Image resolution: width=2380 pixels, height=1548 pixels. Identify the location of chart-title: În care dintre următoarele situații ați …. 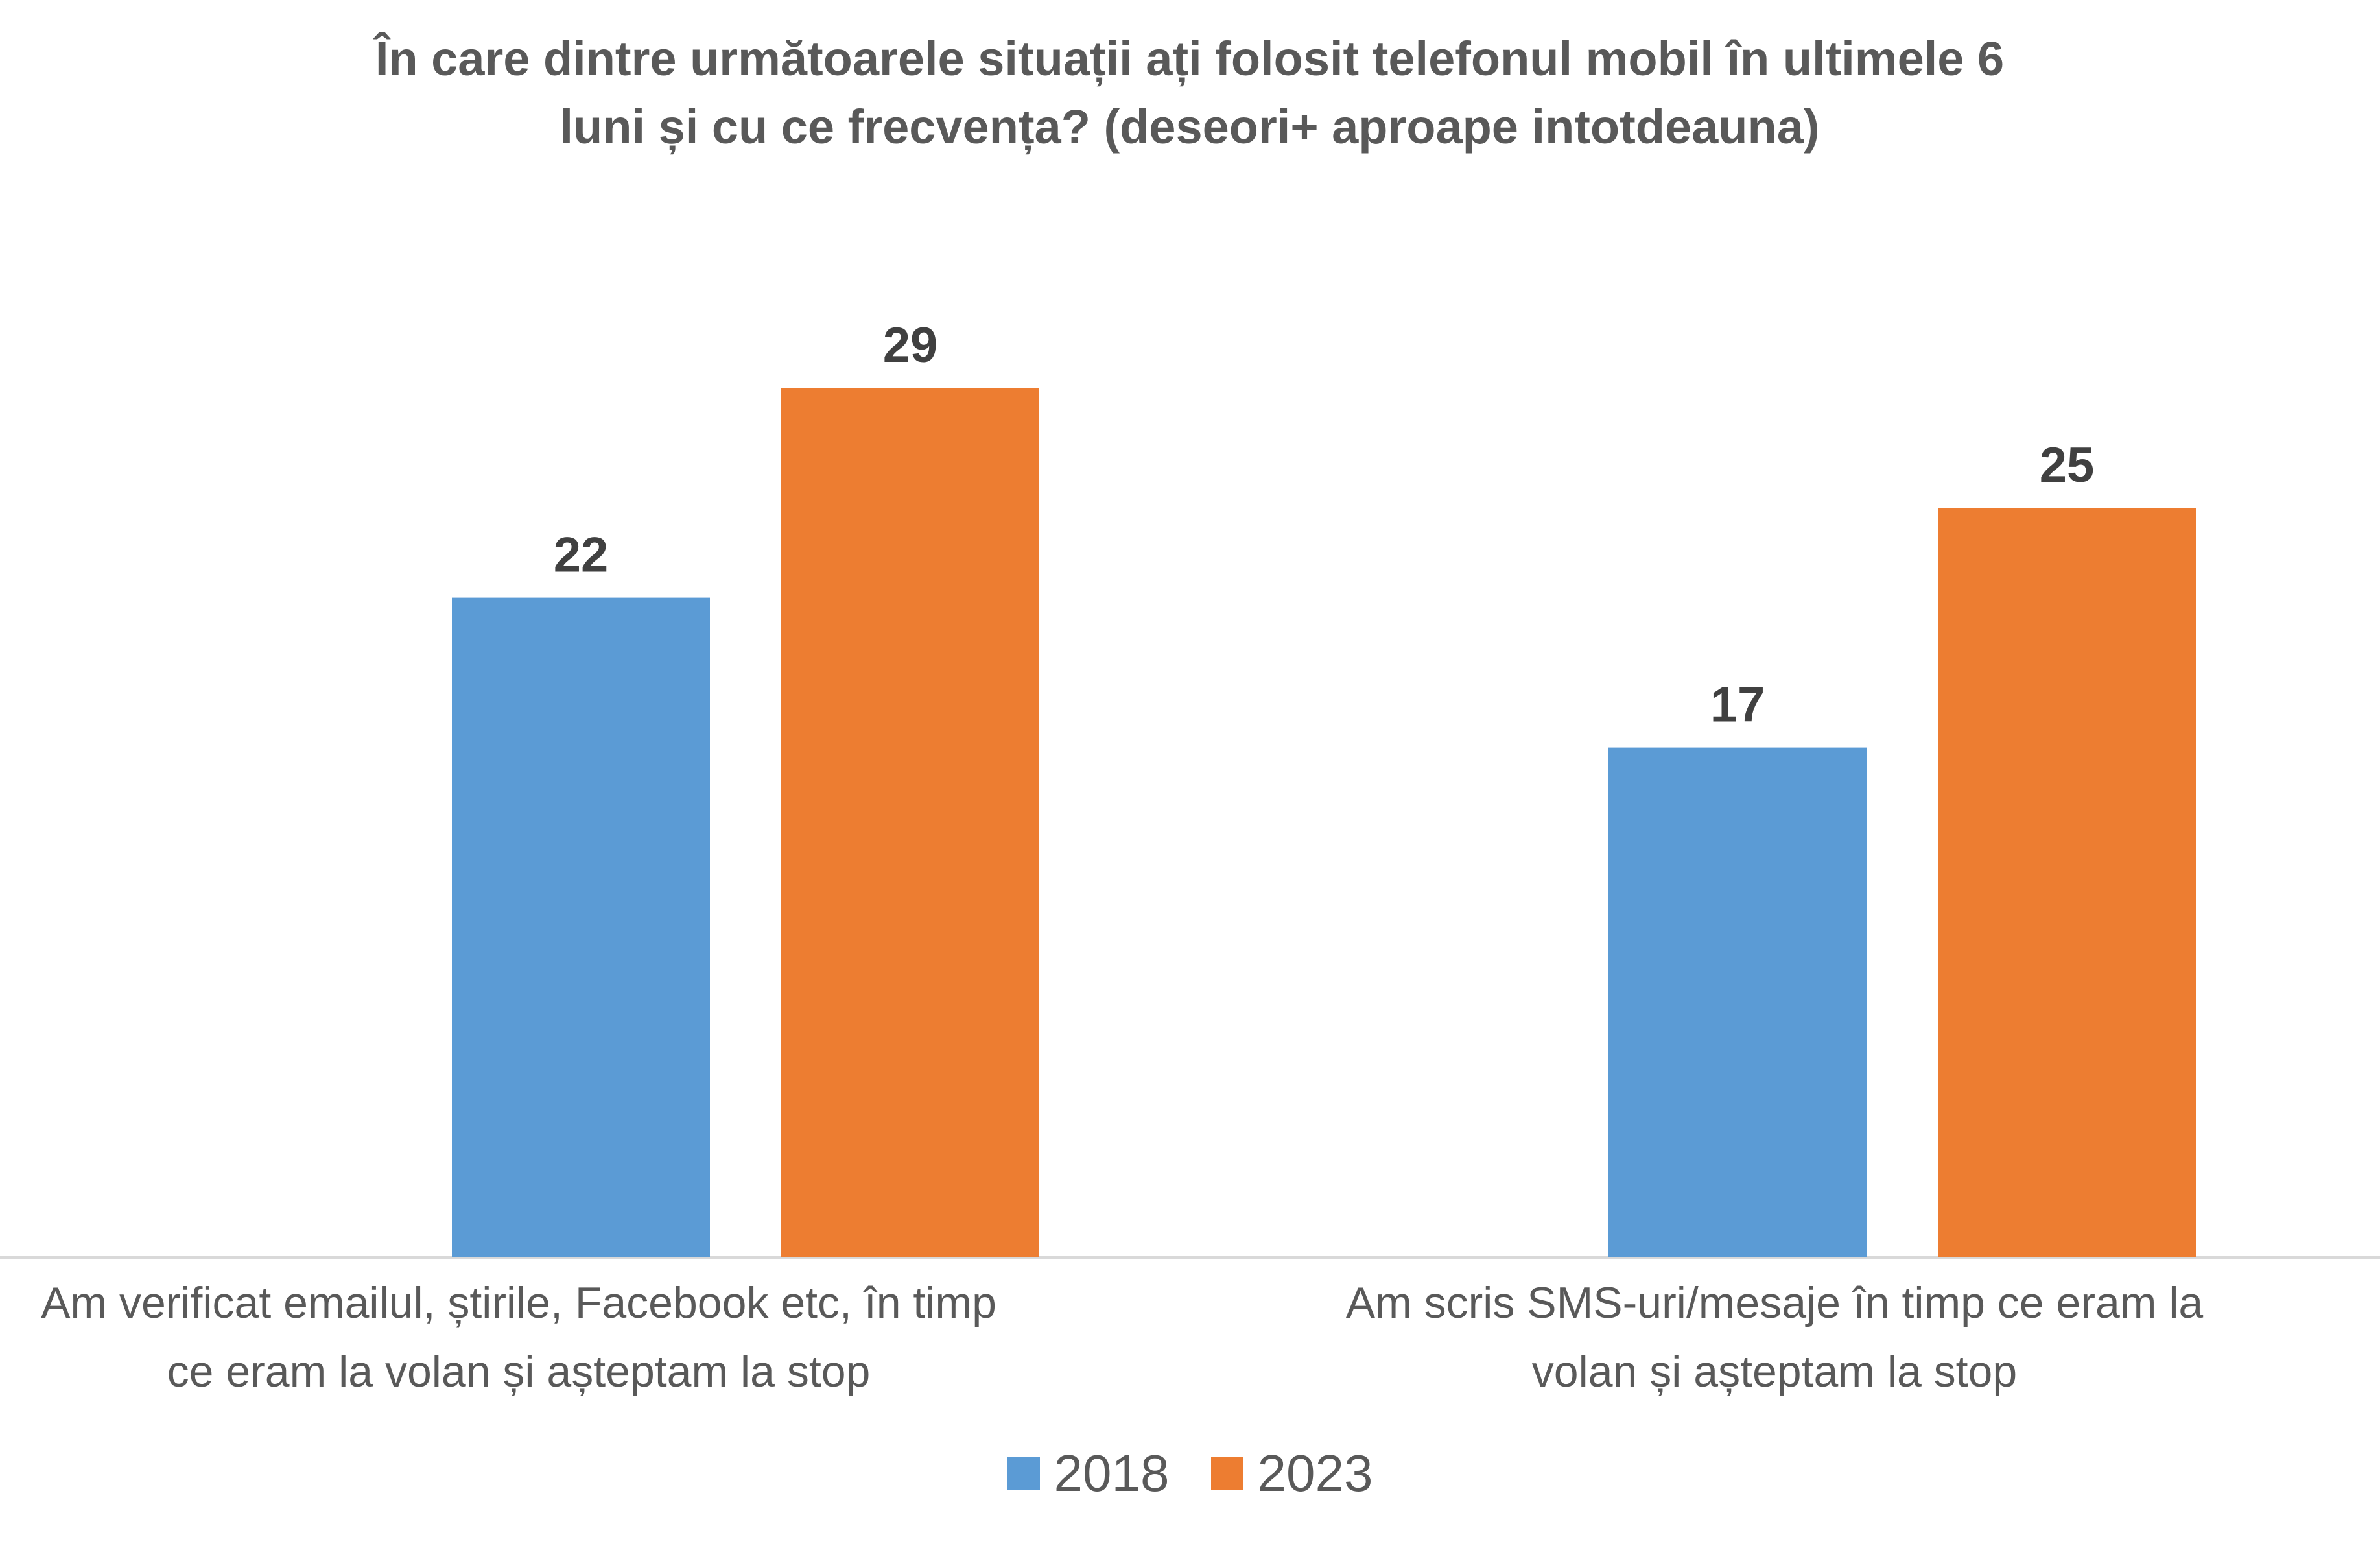
(1189, 93).